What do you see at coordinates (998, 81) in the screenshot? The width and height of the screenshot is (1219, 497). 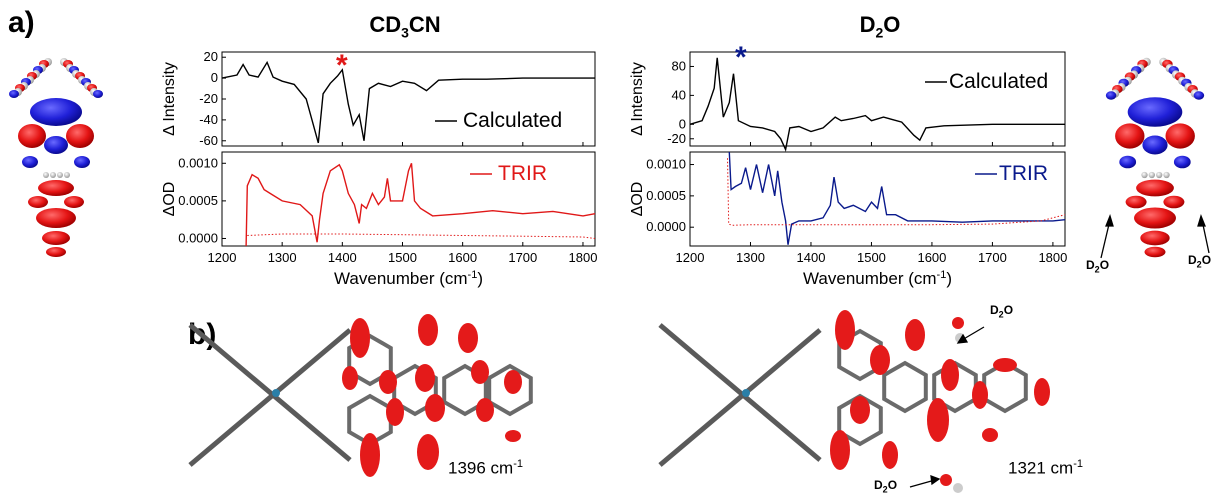 I see `legend-label: Calculated` at bounding box center [998, 81].